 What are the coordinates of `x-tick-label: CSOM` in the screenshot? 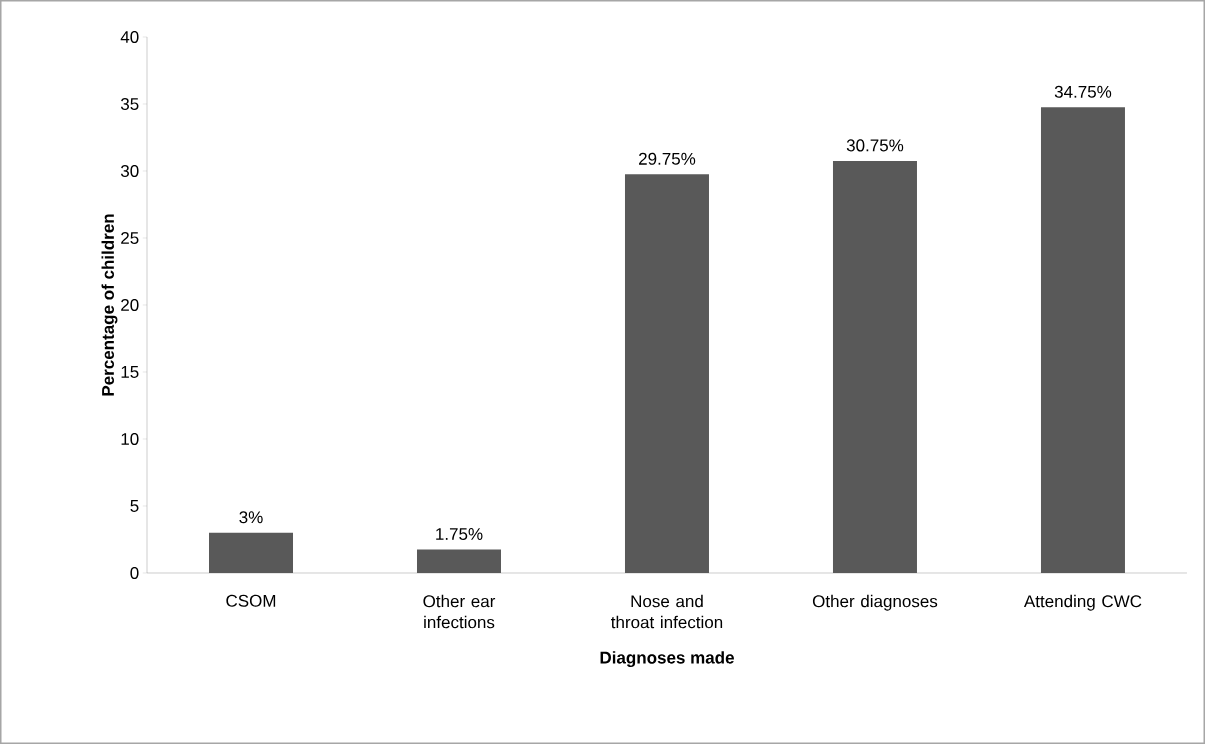 It's located at (251, 600).